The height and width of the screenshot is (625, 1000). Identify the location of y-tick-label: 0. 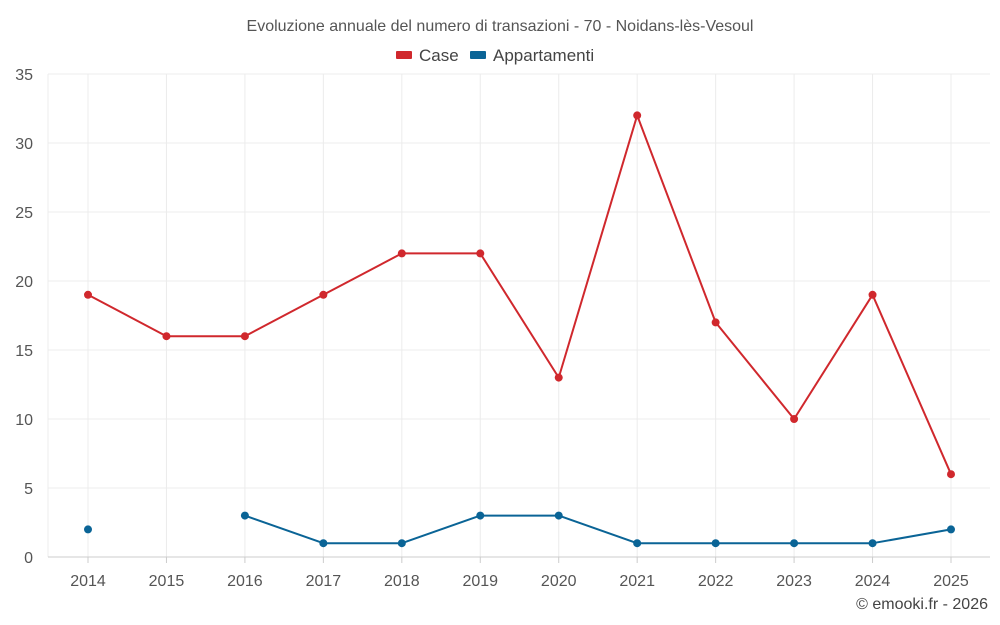
(28, 558).